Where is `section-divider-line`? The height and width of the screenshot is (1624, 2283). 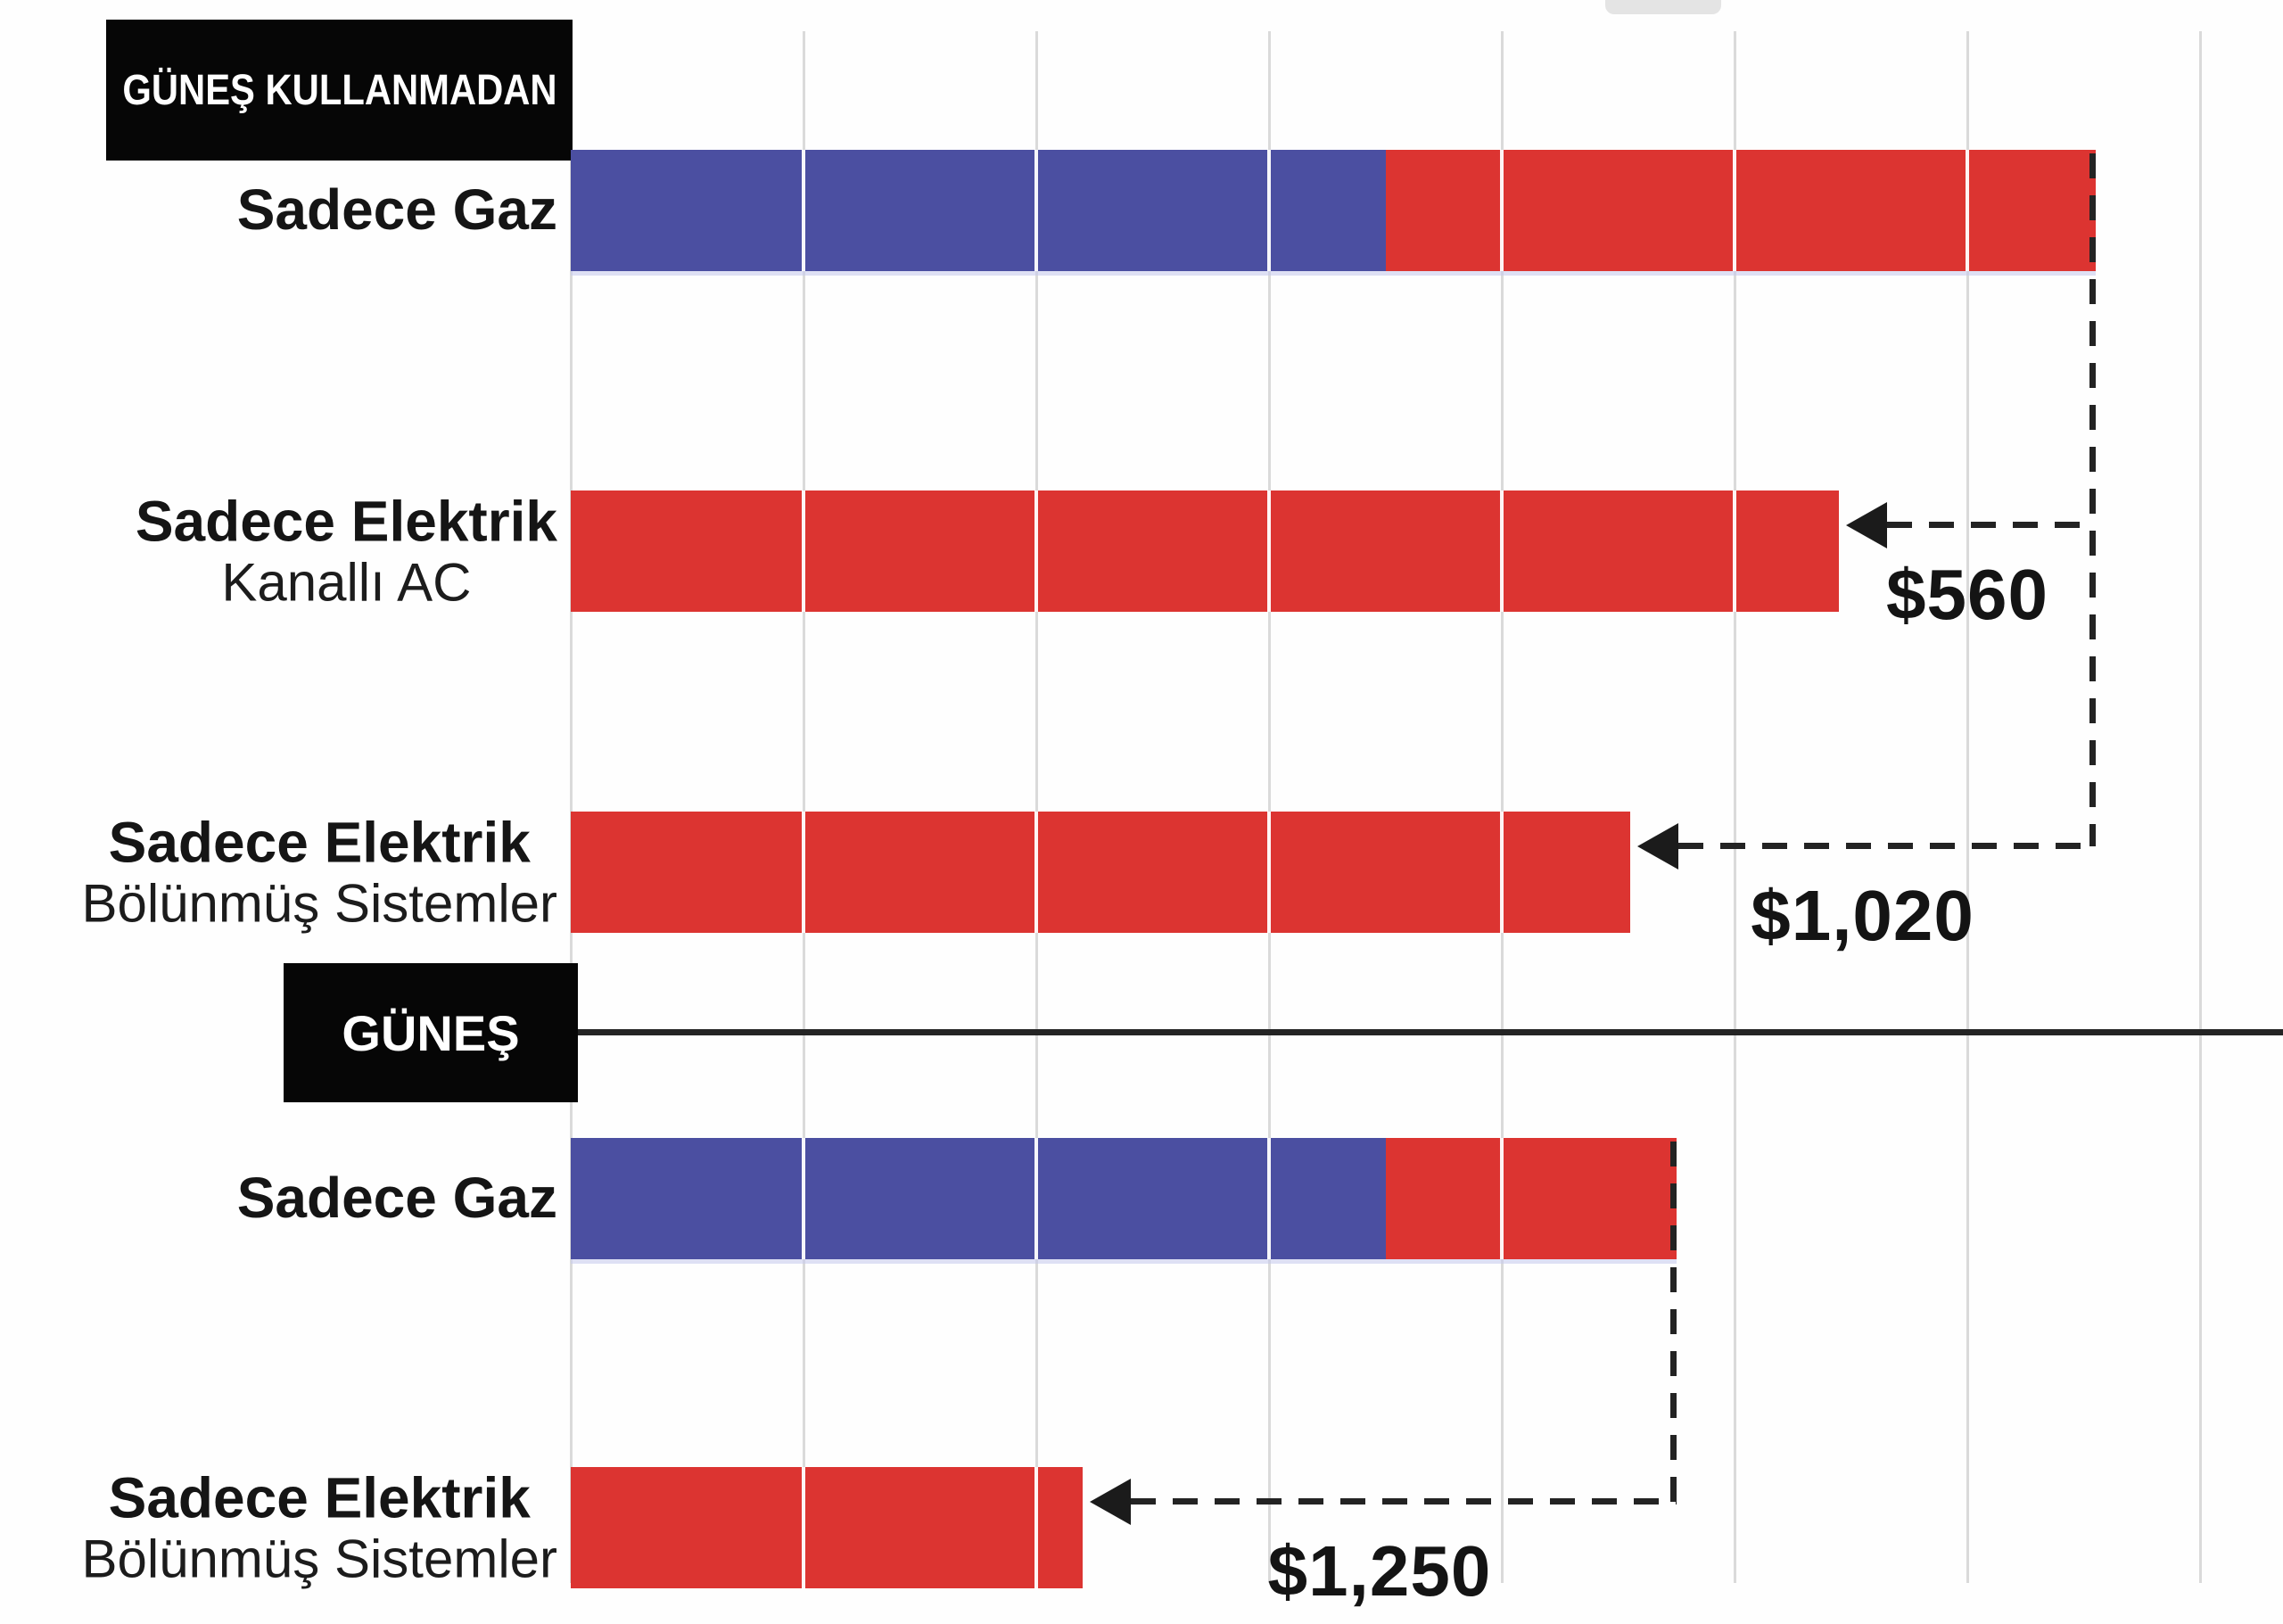 section-divider-line is located at coordinates (1429, 1032).